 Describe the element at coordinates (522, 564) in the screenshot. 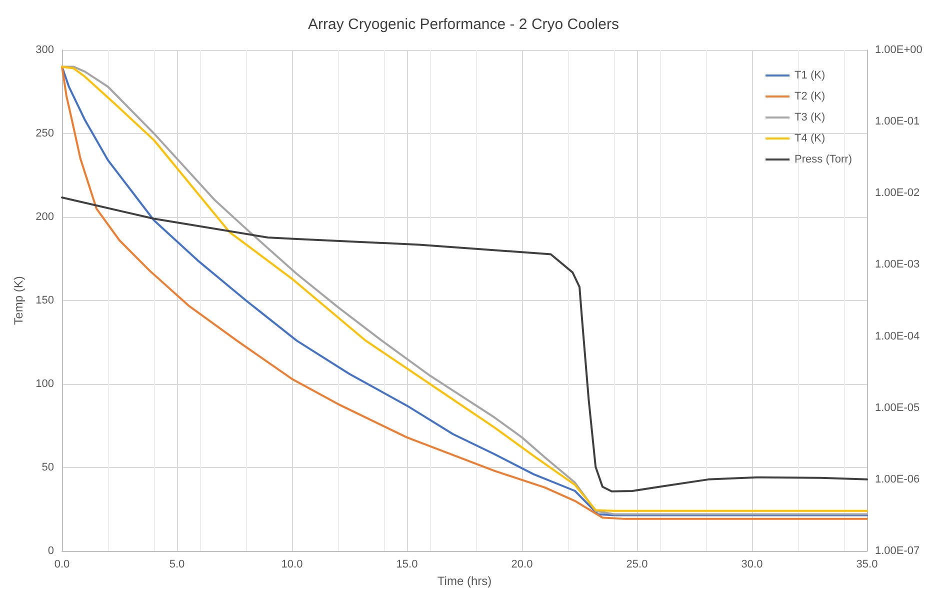

I see `x-tick-label: 20.0` at that location.